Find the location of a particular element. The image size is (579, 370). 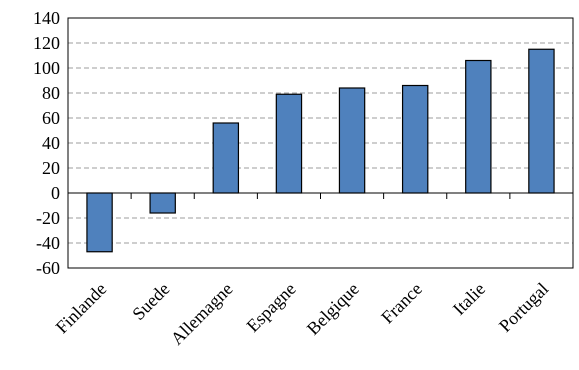

bar-portugal is located at coordinates (541, 121).